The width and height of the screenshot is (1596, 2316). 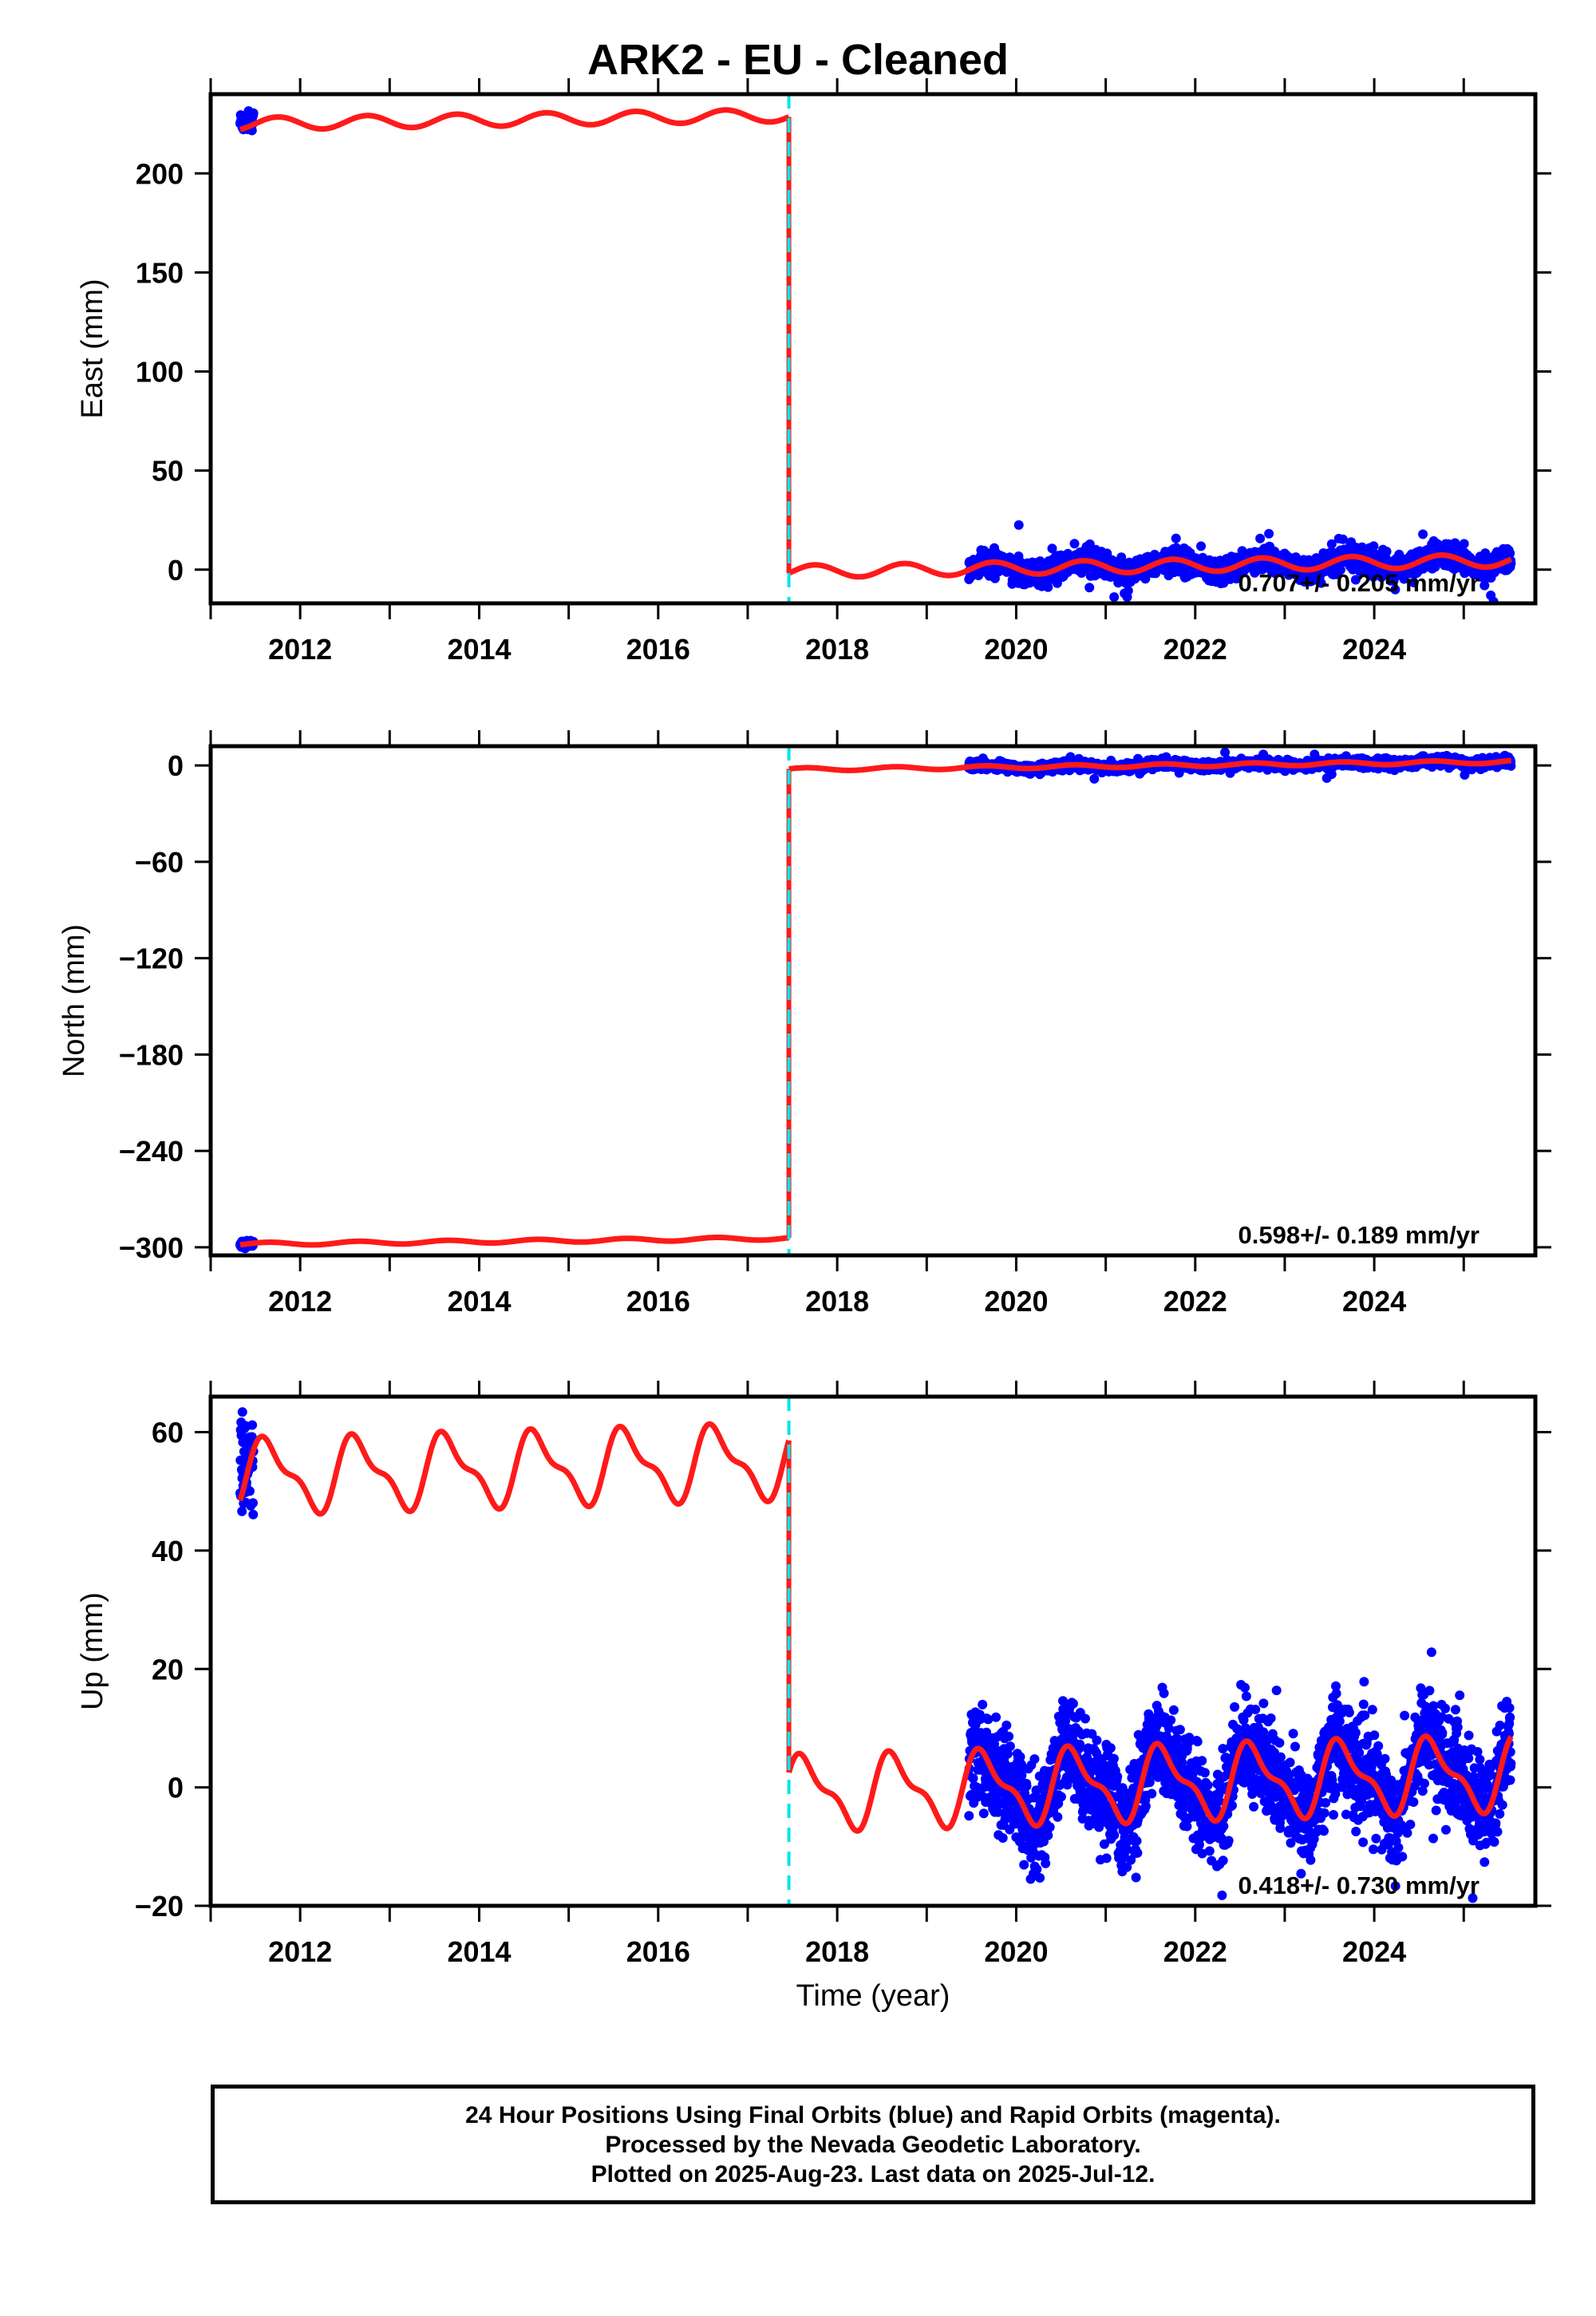 What do you see at coordinates (798, 60) in the screenshot?
I see `chart-title: ARK2 - EU - Cleaned` at bounding box center [798, 60].